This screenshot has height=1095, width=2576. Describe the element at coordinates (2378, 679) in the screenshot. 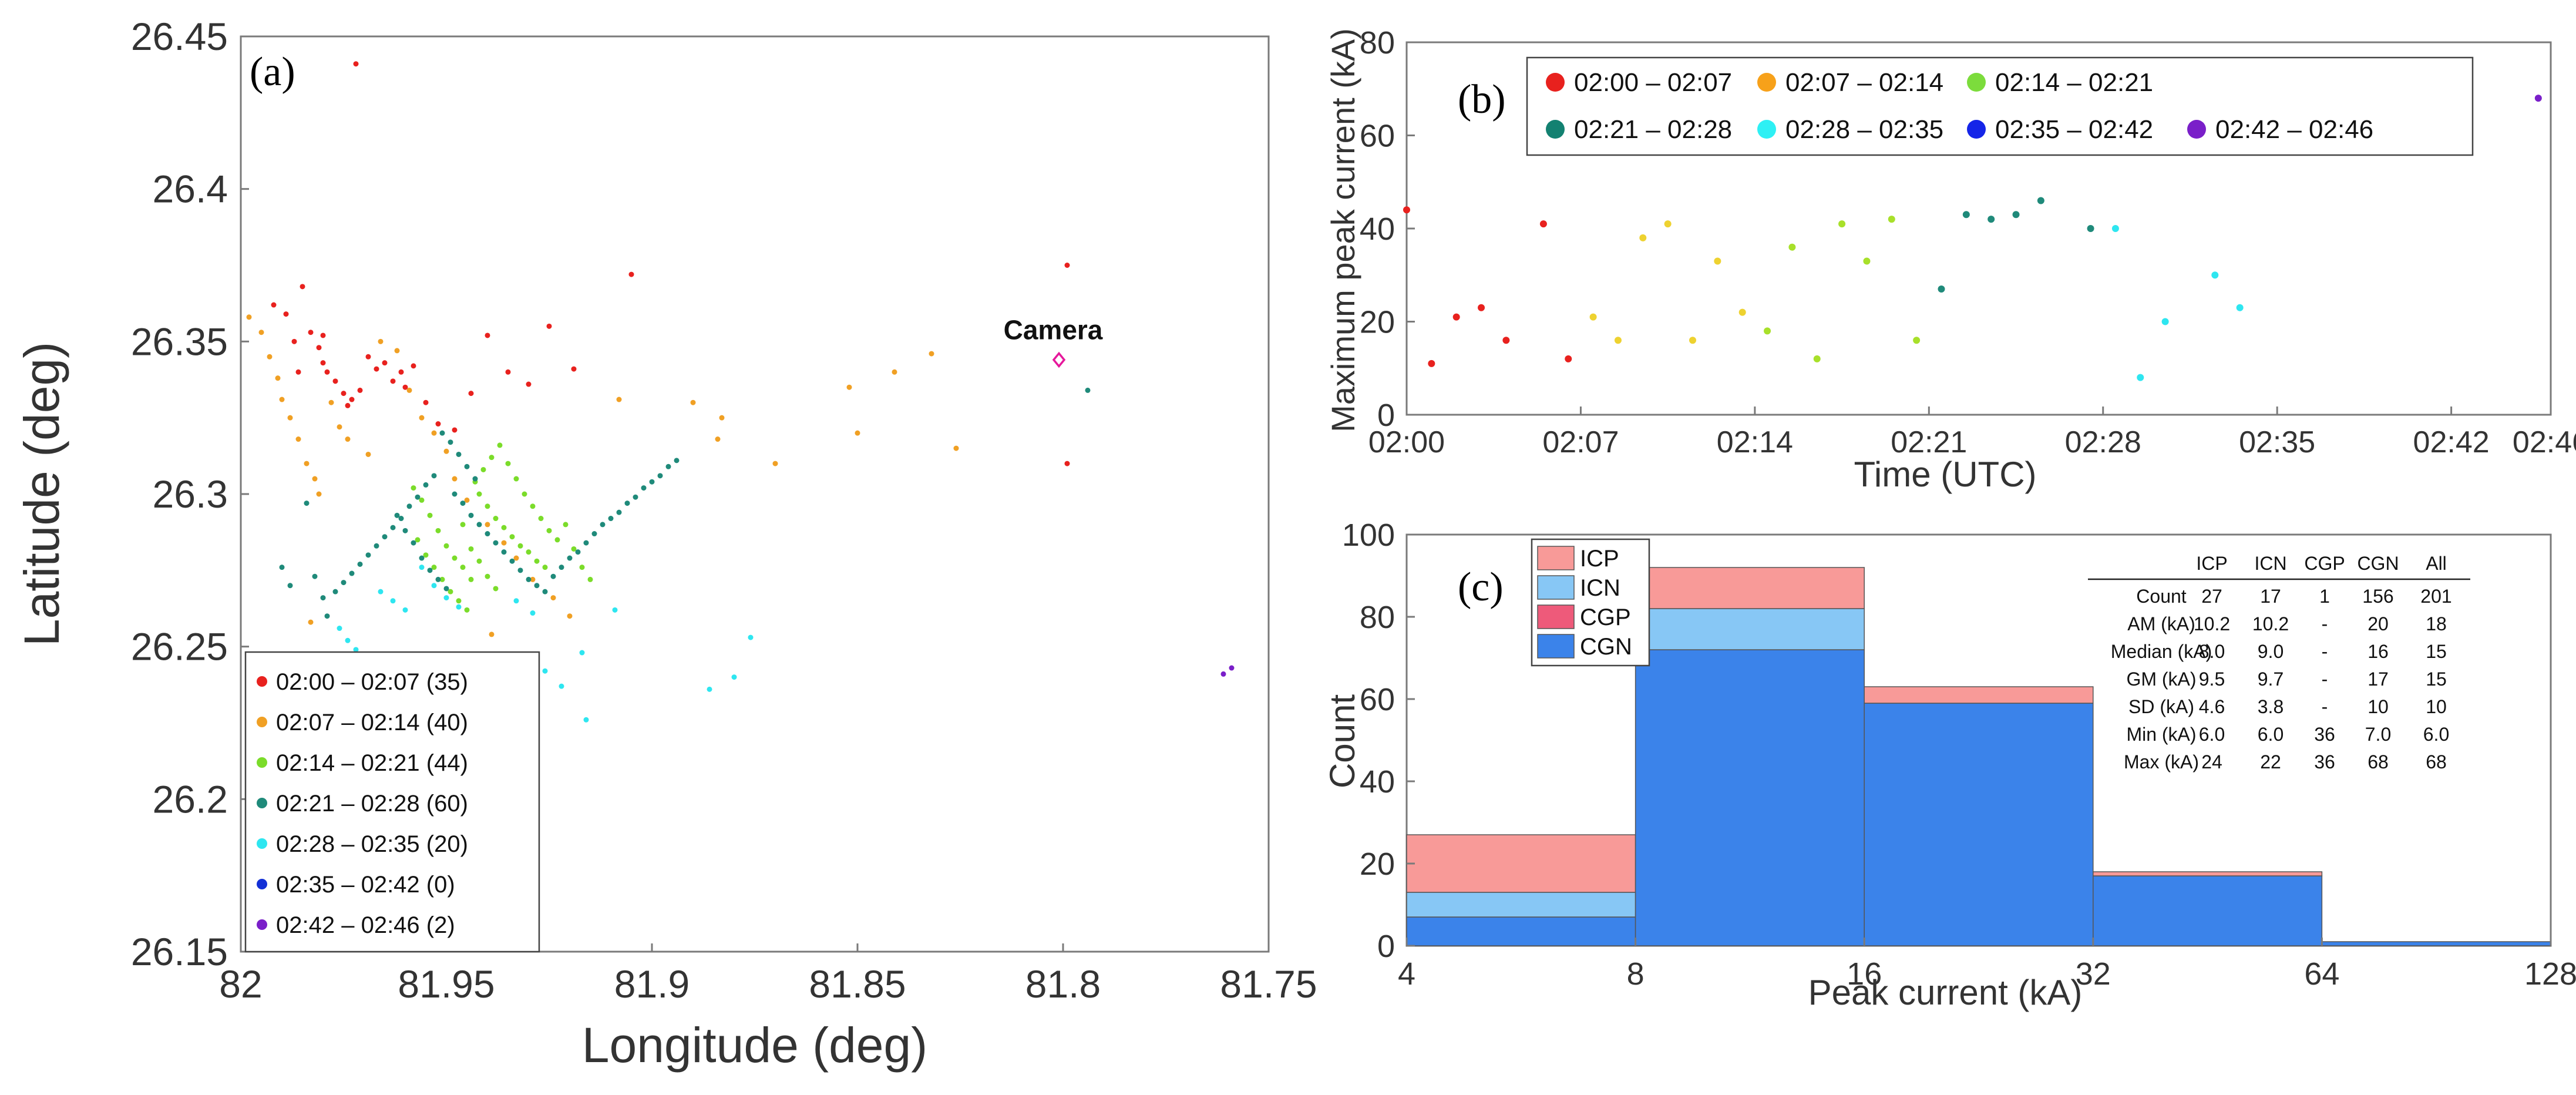

I see `stats-table-cell: 17` at that location.